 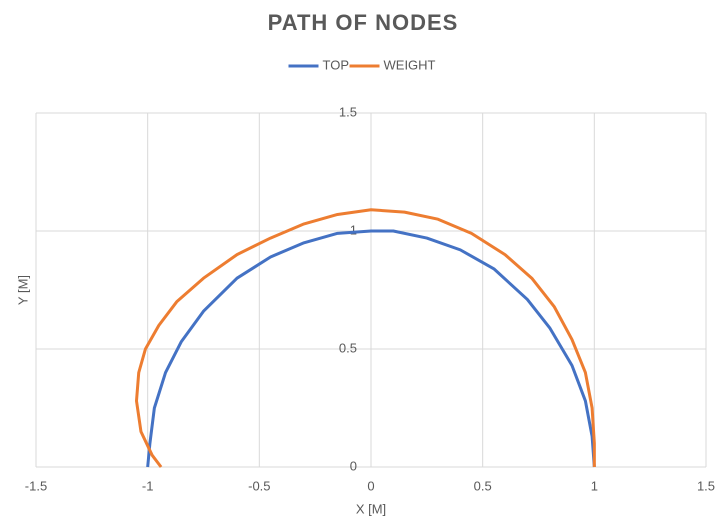 What do you see at coordinates (148, 485) in the screenshot?
I see `x-tick-label: -1` at bounding box center [148, 485].